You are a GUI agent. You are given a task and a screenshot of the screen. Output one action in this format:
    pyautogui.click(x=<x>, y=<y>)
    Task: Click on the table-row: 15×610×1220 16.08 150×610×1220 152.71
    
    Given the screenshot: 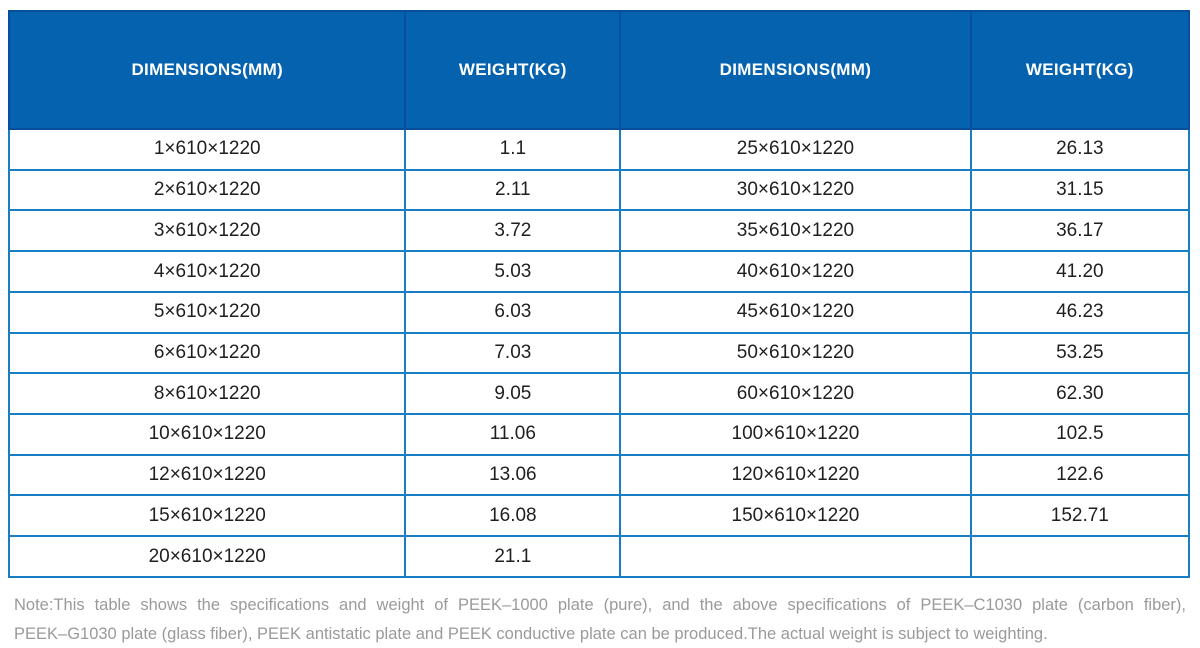 What is the action you would take?
    pyautogui.click(x=599, y=516)
    